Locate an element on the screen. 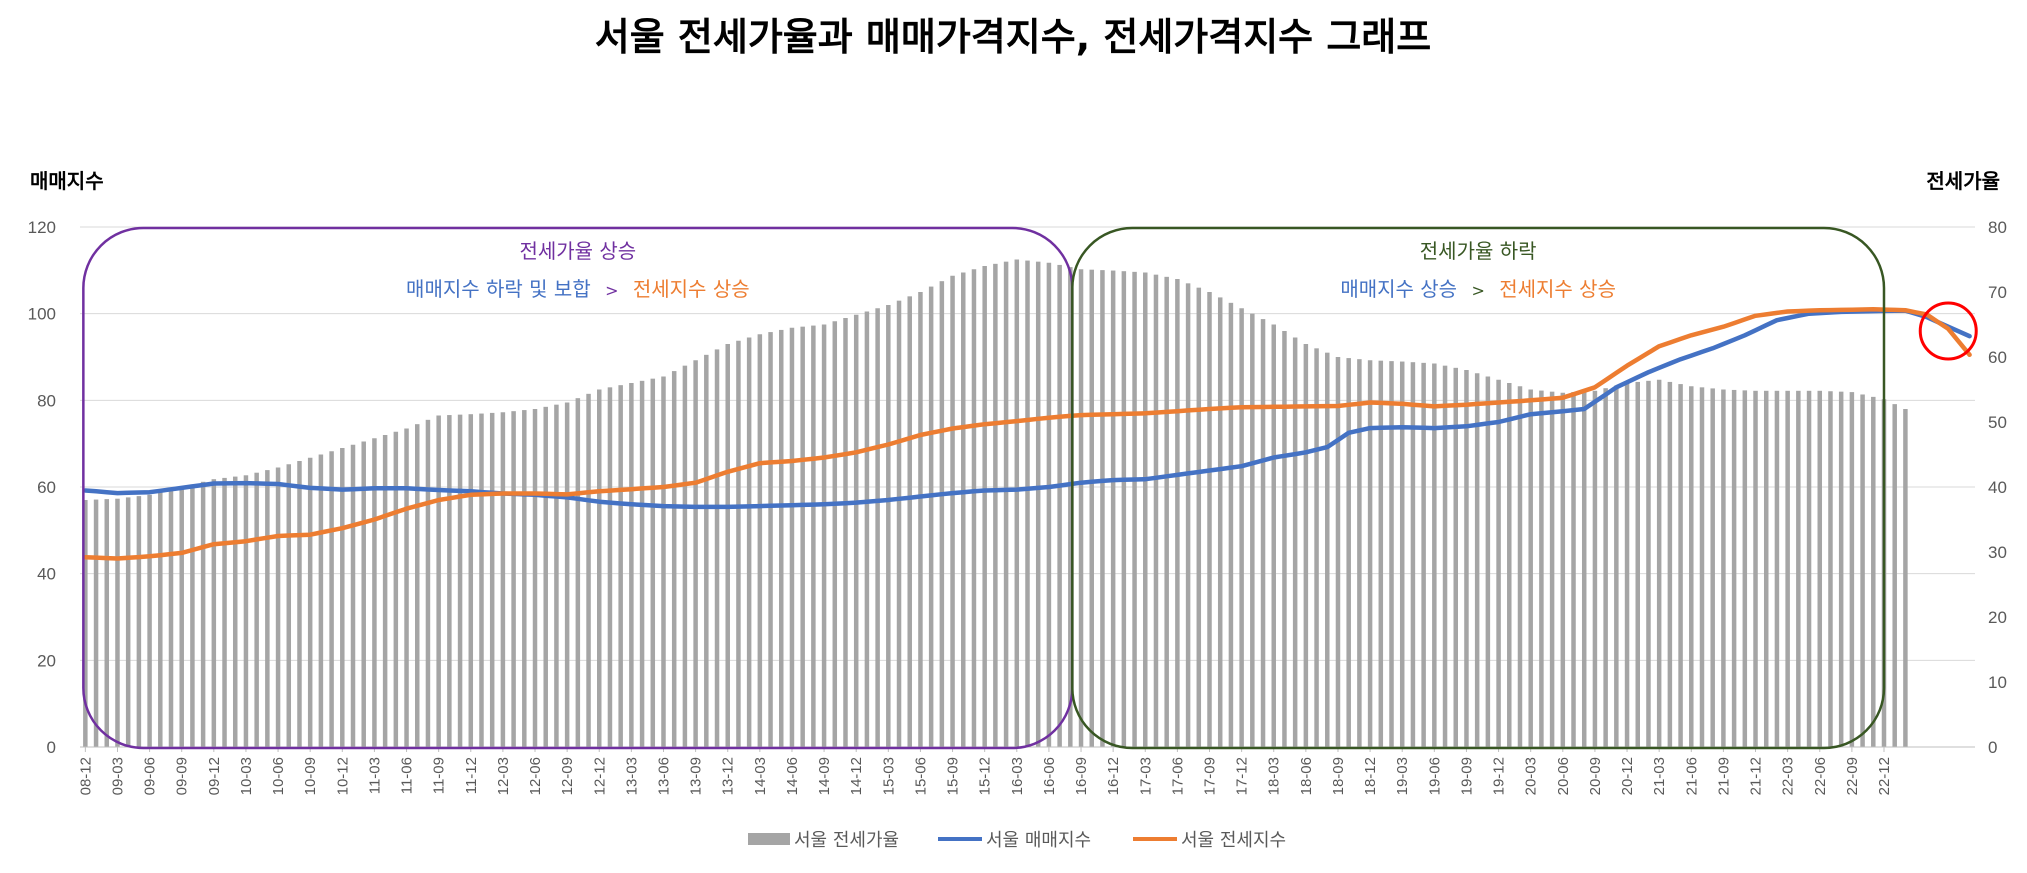 The height and width of the screenshot is (873, 2027). x-tick-label: 18-03 is located at coordinates (1274, 776).